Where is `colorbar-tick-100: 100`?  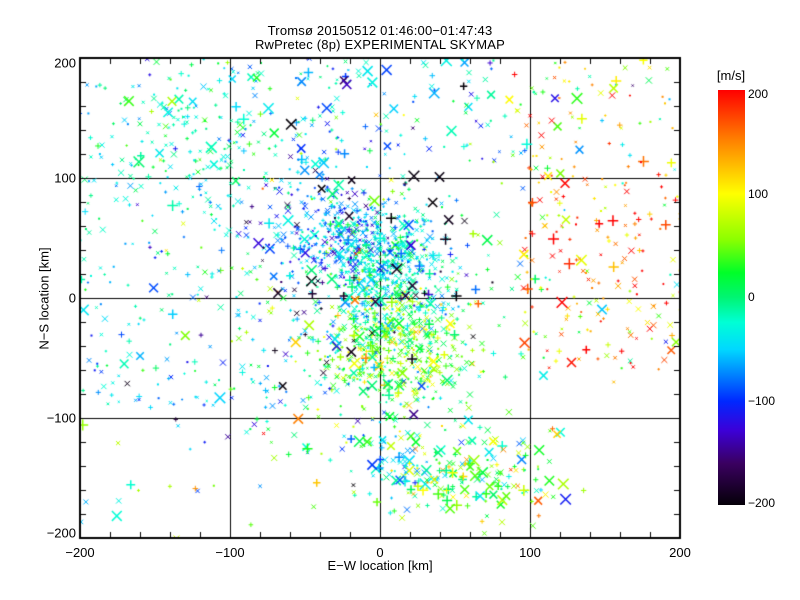
colorbar-tick-100: 100 is located at coordinates (758, 194).